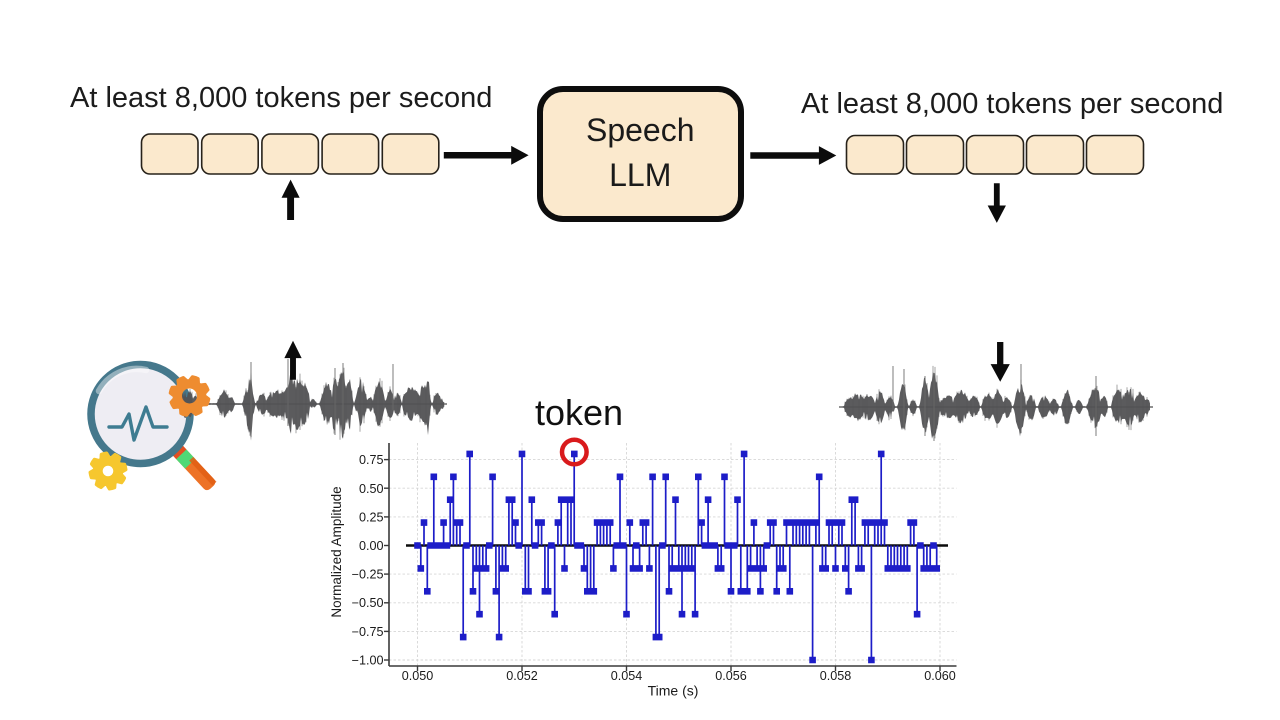 Image resolution: width=1280 pixels, height=720 pixels. Describe the element at coordinates (836, 676) in the screenshot. I see `svg-text: 0.058` at that location.